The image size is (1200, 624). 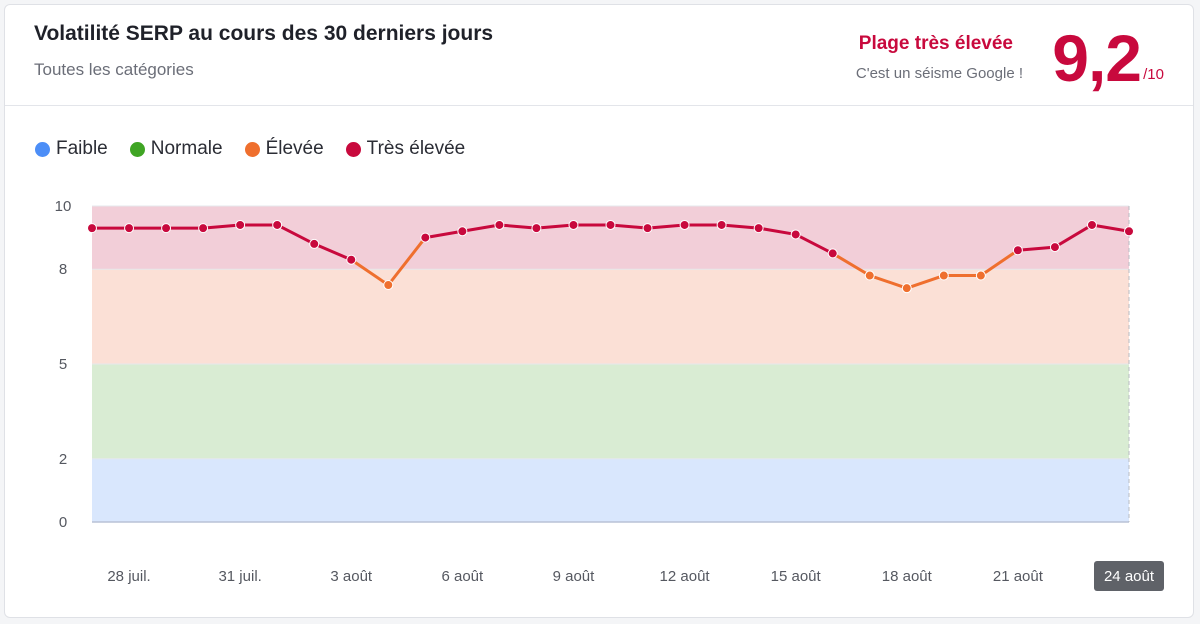 I want to click on x-tick-label: 15 août, so click(x=796, y=576).